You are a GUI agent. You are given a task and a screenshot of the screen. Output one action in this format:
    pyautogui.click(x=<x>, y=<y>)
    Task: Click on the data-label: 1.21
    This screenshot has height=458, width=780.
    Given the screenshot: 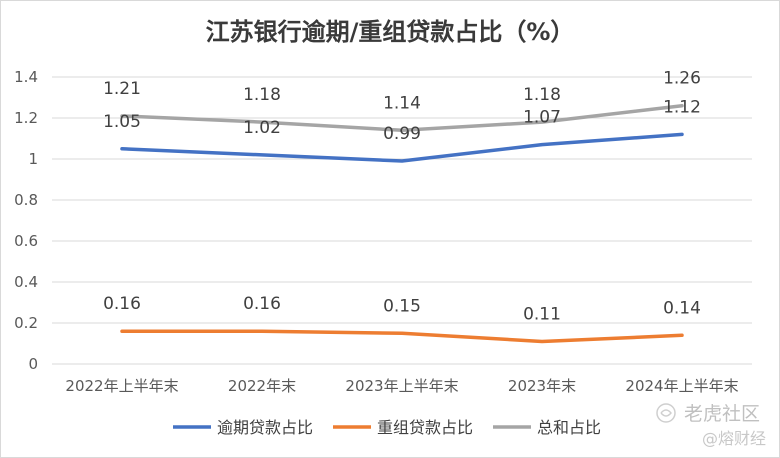 What is the action you would take?
    pyautogui.click(x=122, y=89)
    